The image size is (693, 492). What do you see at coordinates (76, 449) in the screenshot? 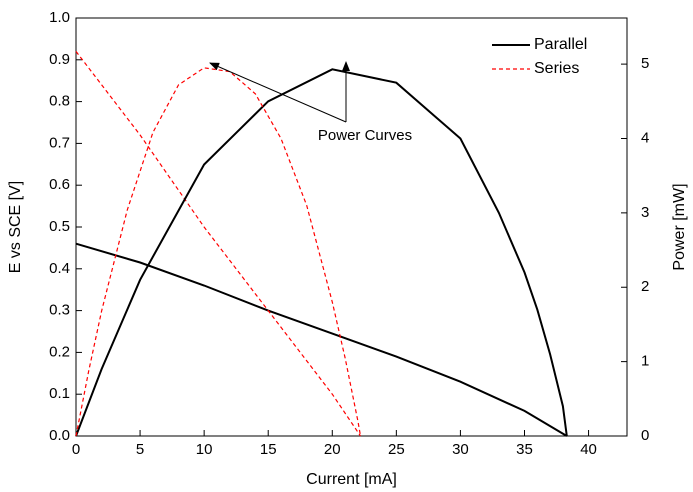
I see `x-tick-label: 0` at bounding box center [76, 449].